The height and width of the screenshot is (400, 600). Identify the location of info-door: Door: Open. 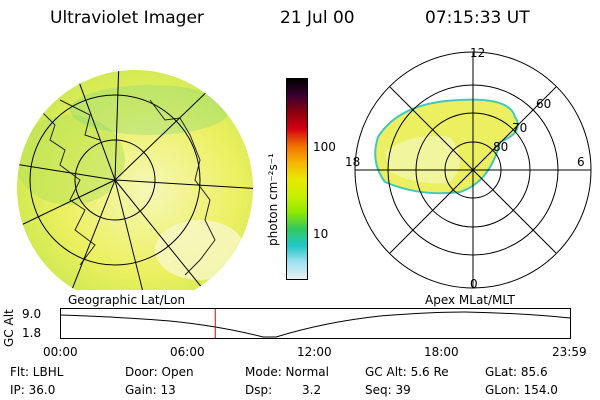
(159, 372).